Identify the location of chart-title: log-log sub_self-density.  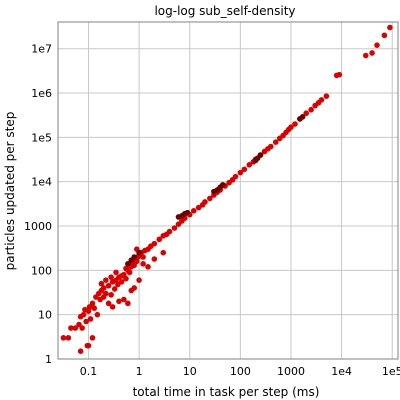
(224, 11).